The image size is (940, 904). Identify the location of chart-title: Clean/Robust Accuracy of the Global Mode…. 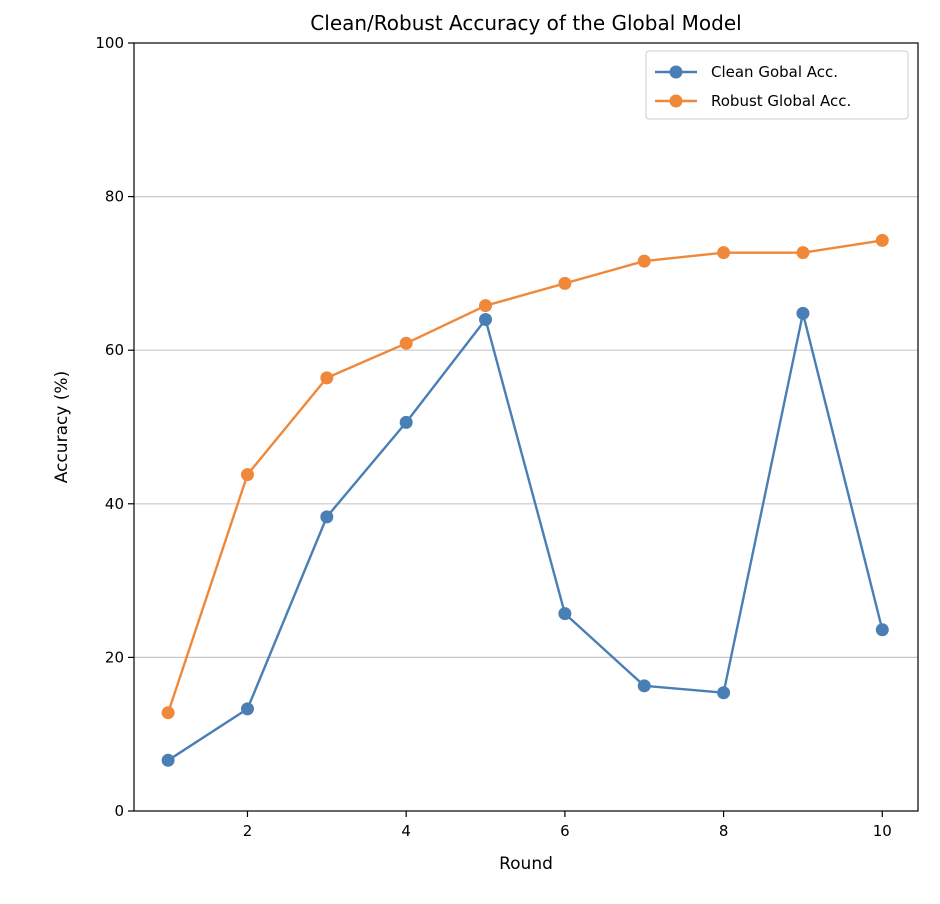
(525, 23).